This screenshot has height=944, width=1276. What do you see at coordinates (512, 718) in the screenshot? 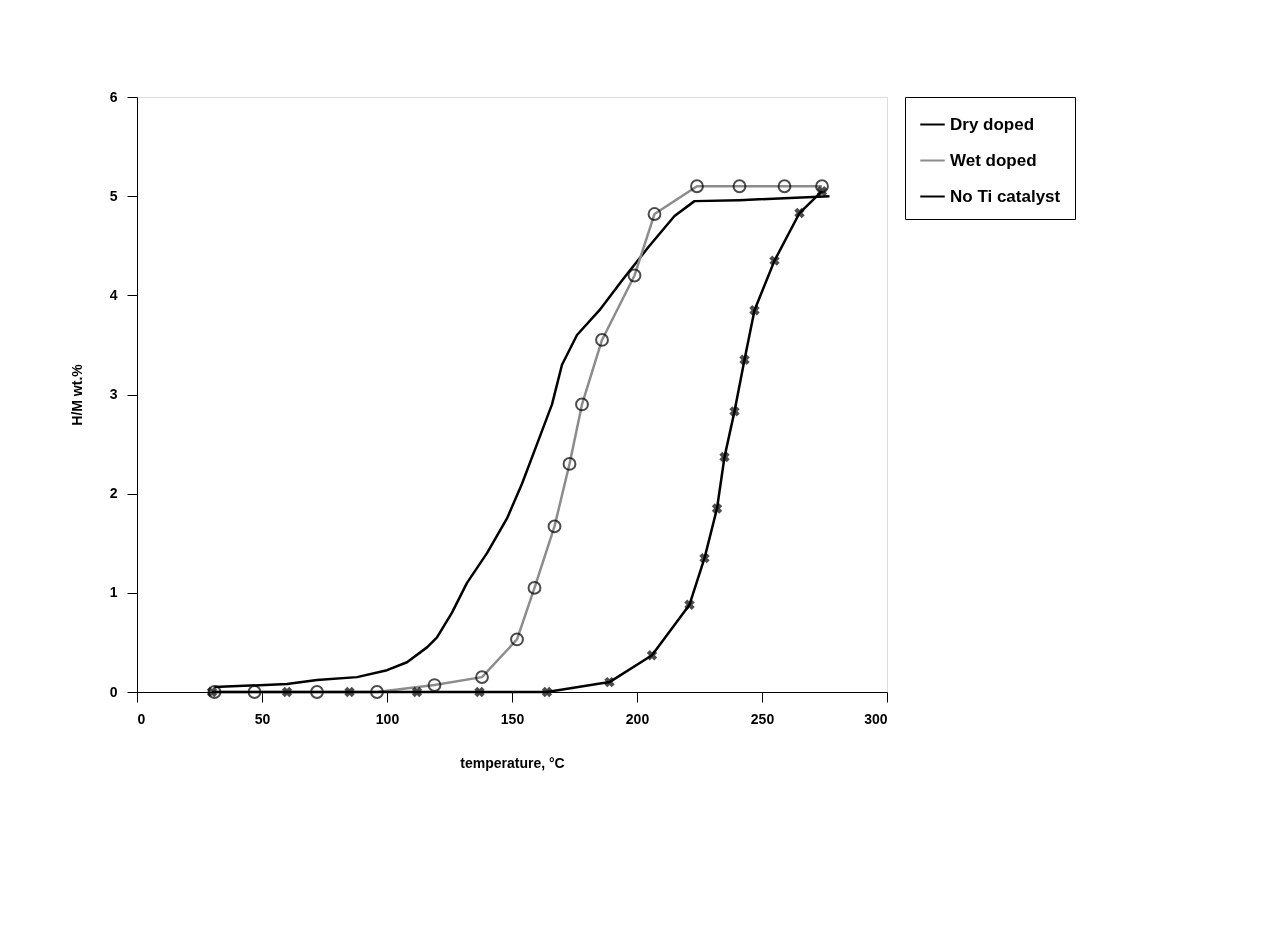
I see `x-tick-label: 150` at bounding box center [512, 718].